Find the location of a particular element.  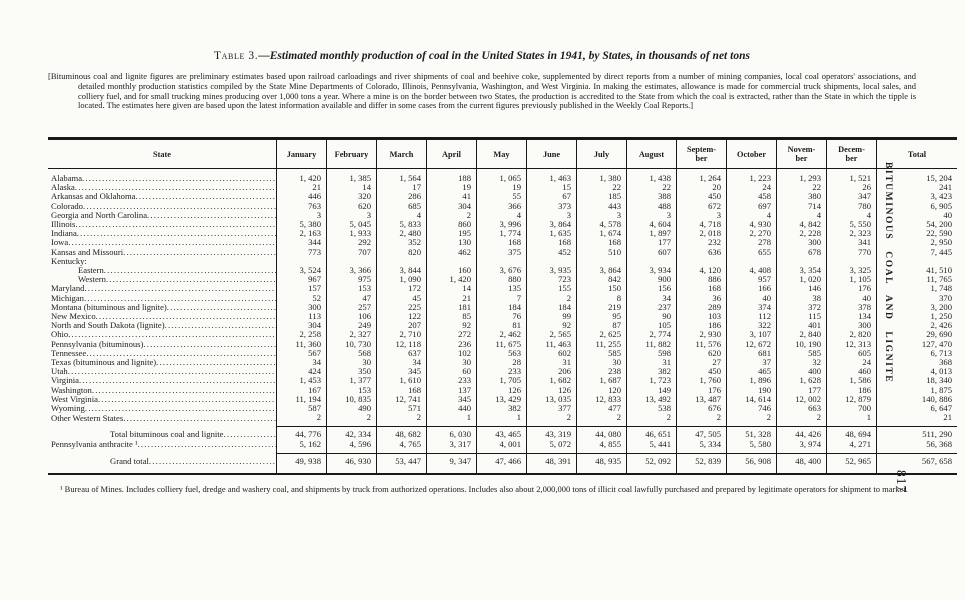

column-header: July is located at coordinates (601, 153).